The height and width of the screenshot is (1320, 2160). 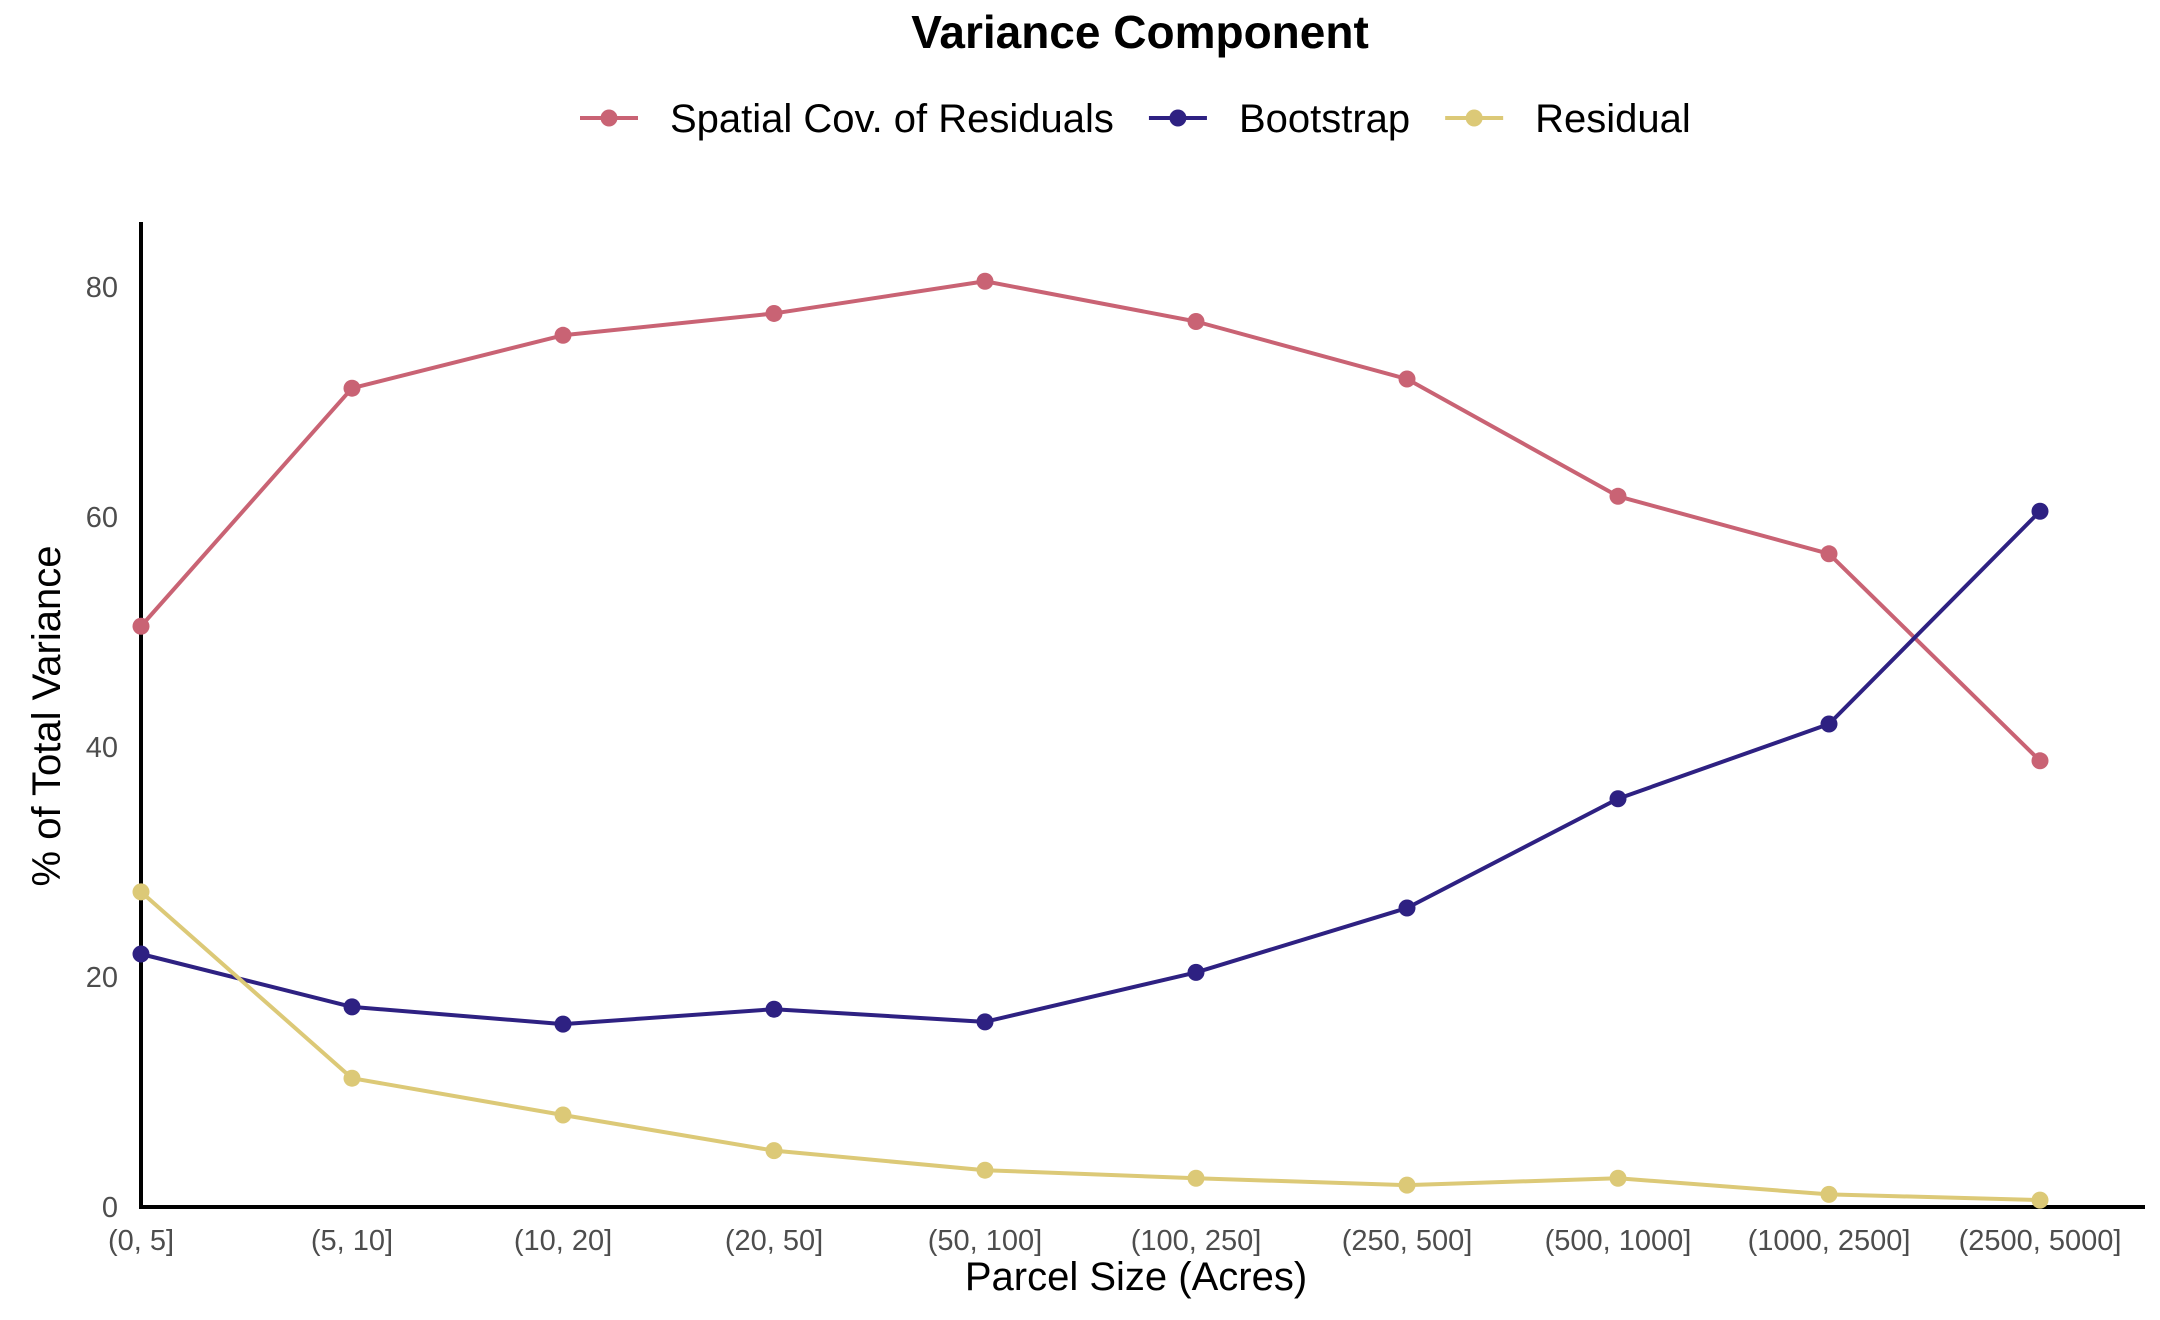 I want to click on y-tick-label: 40, so click(x=102, y=748).